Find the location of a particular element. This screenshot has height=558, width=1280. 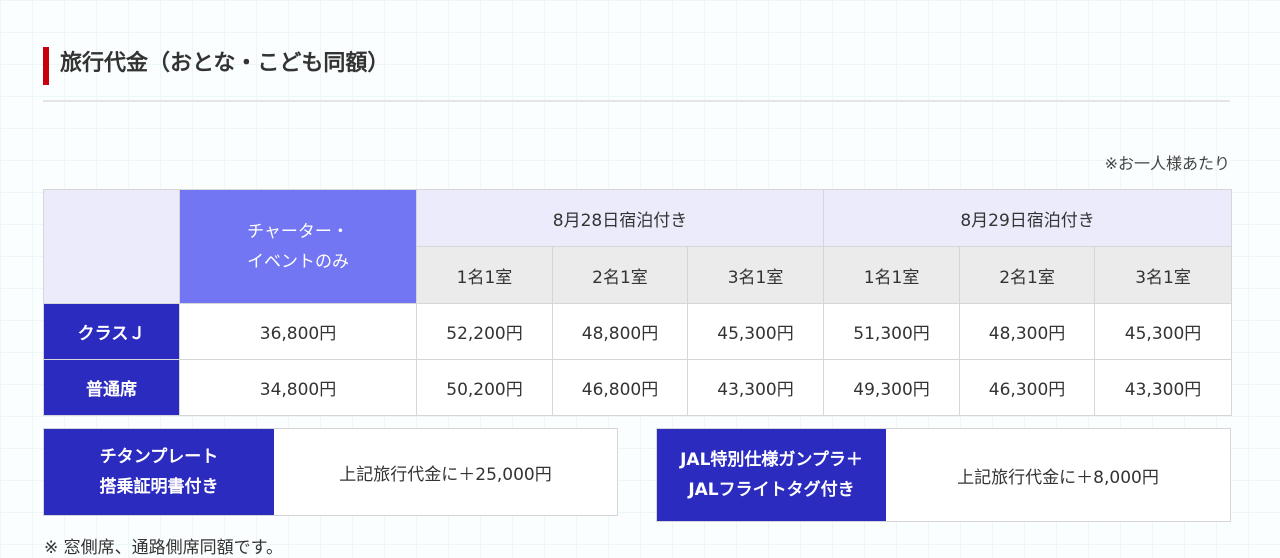

option-price: 上記旅行代金に＋8,000円 is located at coordinates (1058, 477).